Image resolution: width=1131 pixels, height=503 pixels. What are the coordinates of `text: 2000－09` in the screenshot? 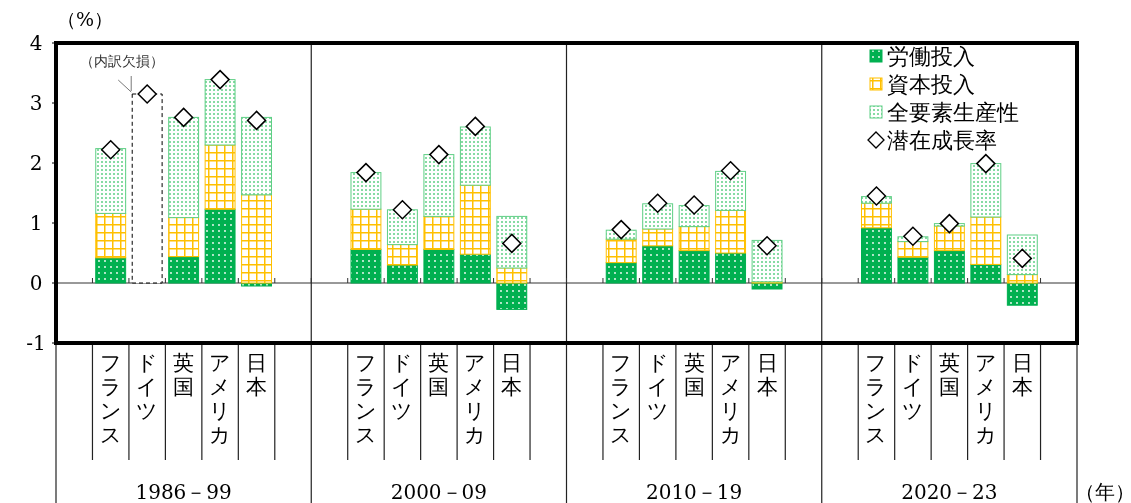 It's located at (439, 491).